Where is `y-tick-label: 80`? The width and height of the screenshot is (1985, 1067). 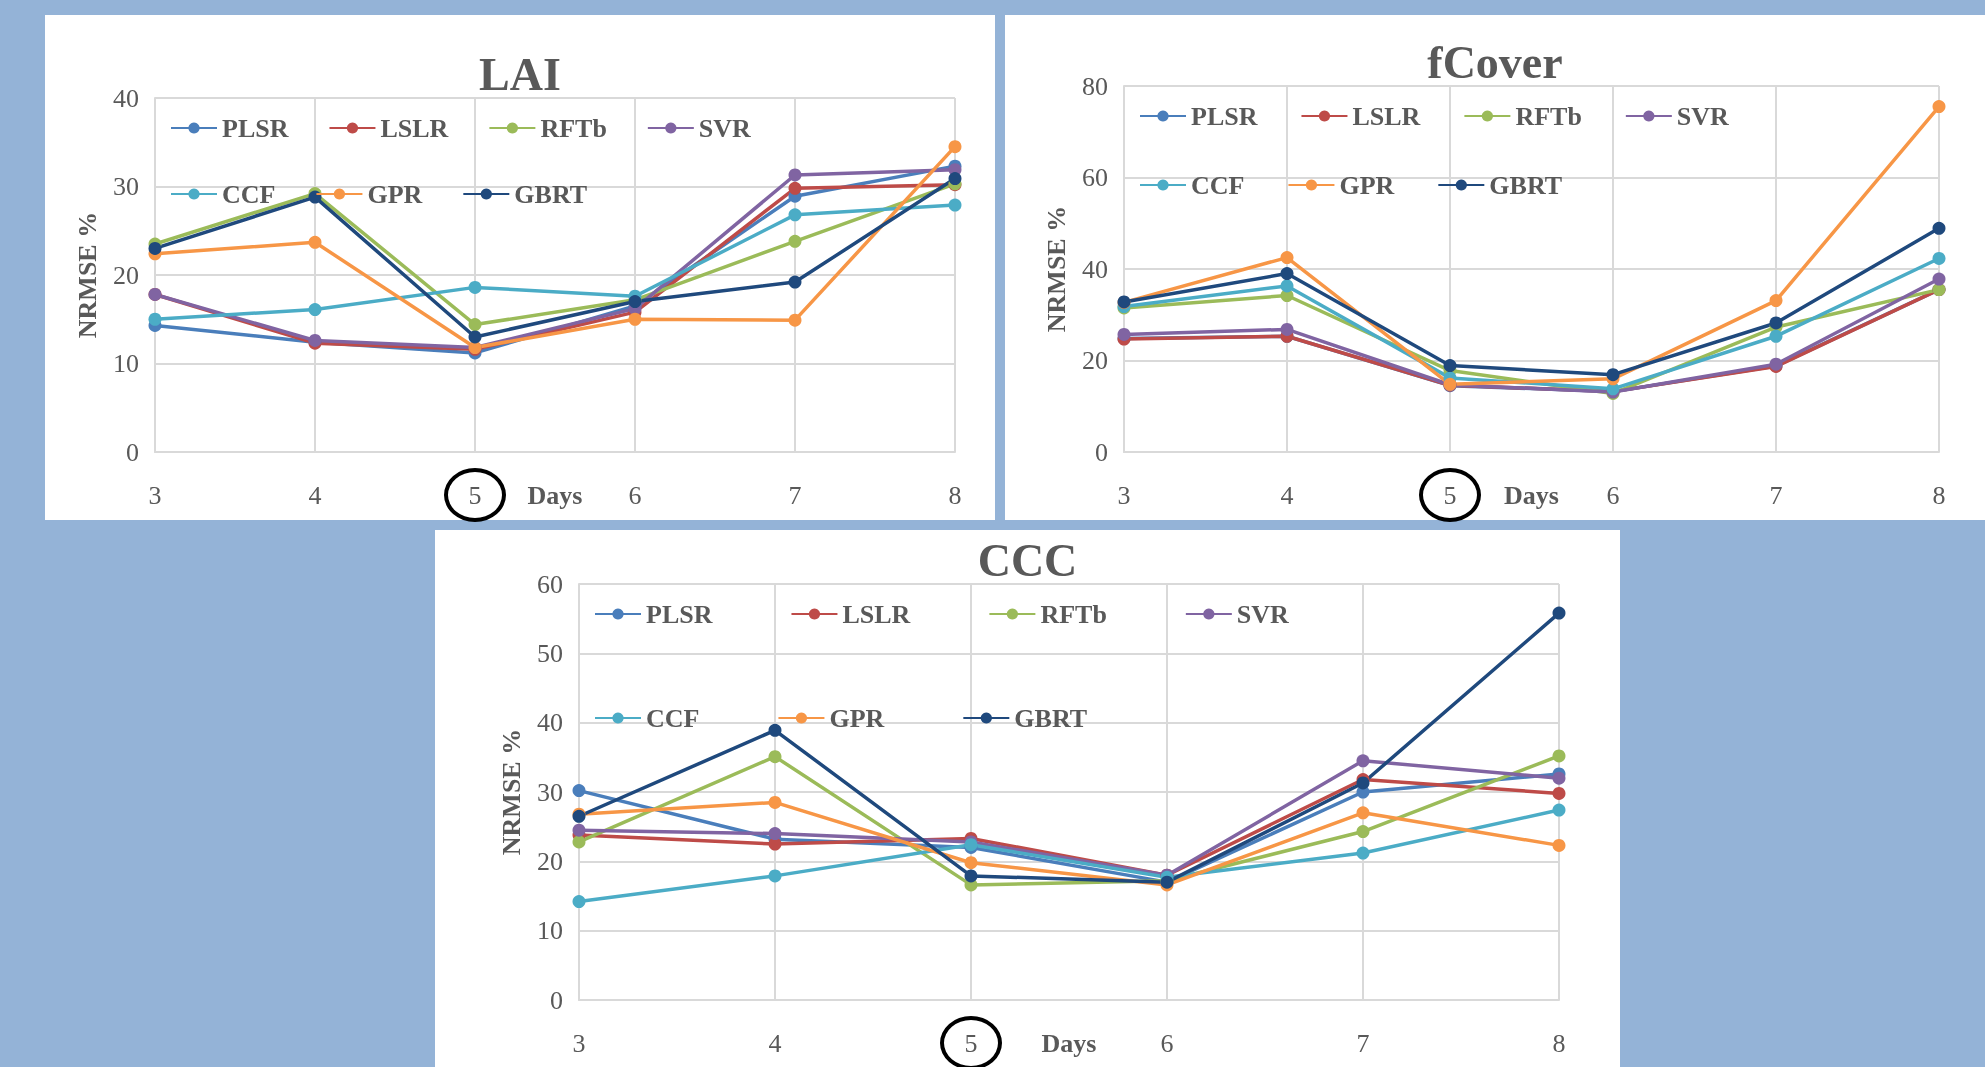
y-tick-label: 80 is located at coordinates (1095, 86).